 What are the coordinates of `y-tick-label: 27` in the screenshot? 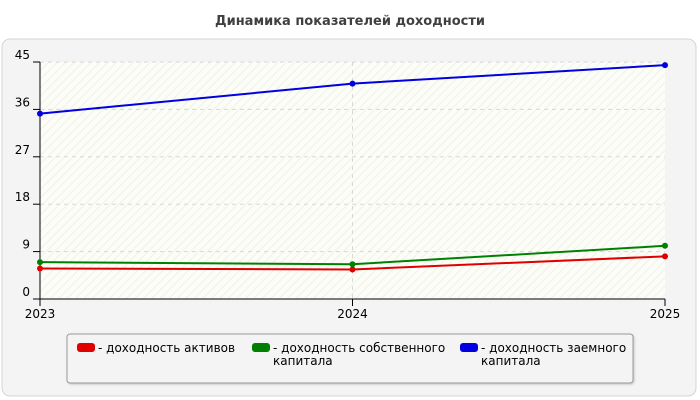 It's located at (22, 150).